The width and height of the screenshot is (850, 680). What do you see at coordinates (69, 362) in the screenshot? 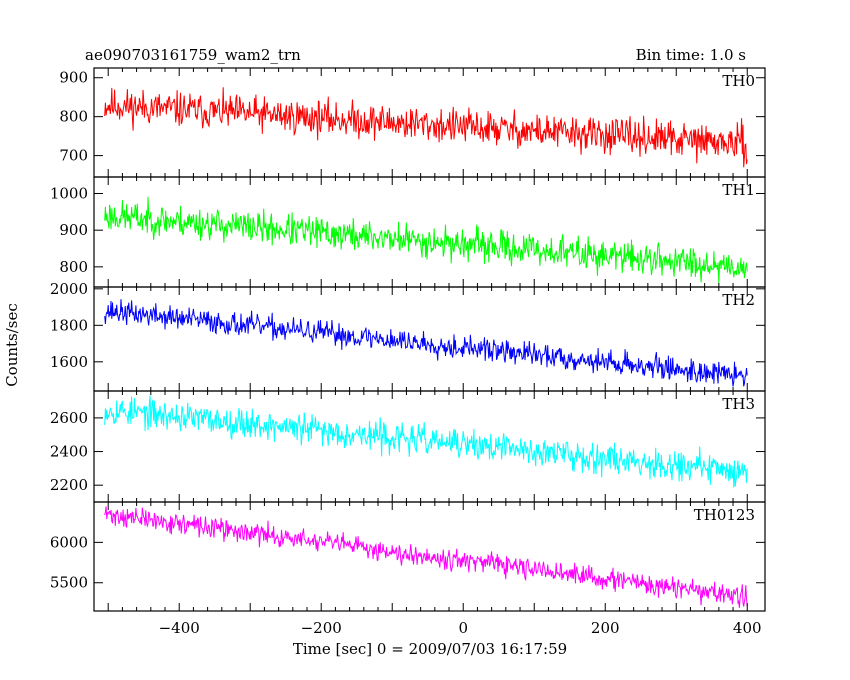
I see `y-tick-label: 1600` at bounding box center [69, 362].